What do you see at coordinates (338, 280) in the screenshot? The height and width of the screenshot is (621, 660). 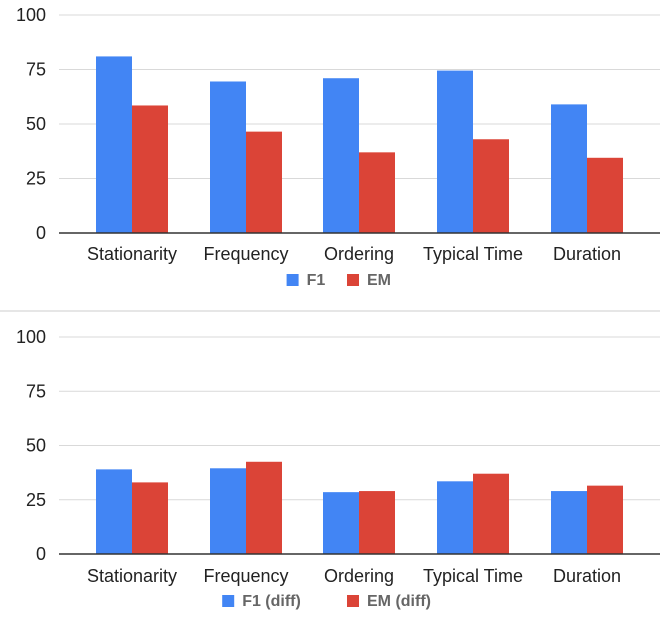 I see `legend: F1 EM` at bounding box center [338, 280].